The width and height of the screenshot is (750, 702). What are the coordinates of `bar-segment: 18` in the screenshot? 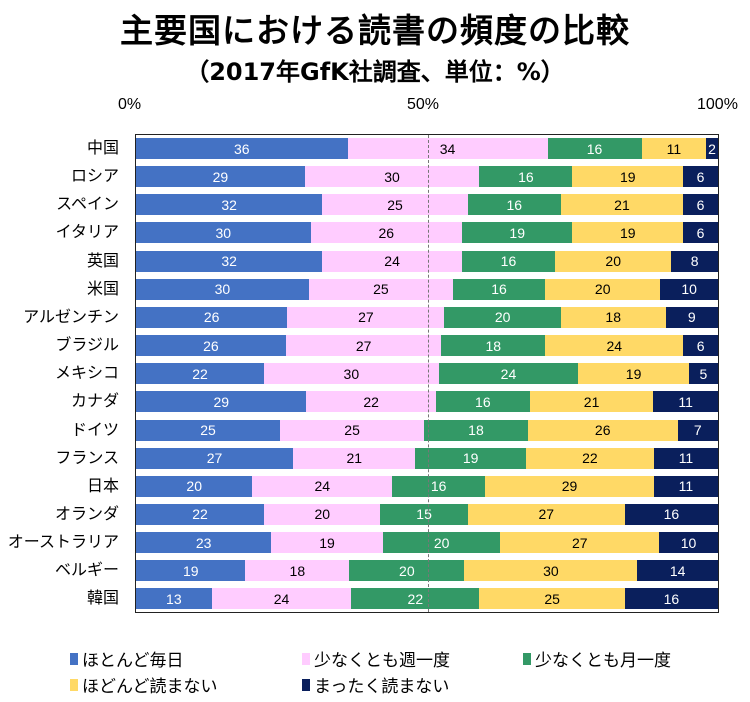 It's located at (493, 346).